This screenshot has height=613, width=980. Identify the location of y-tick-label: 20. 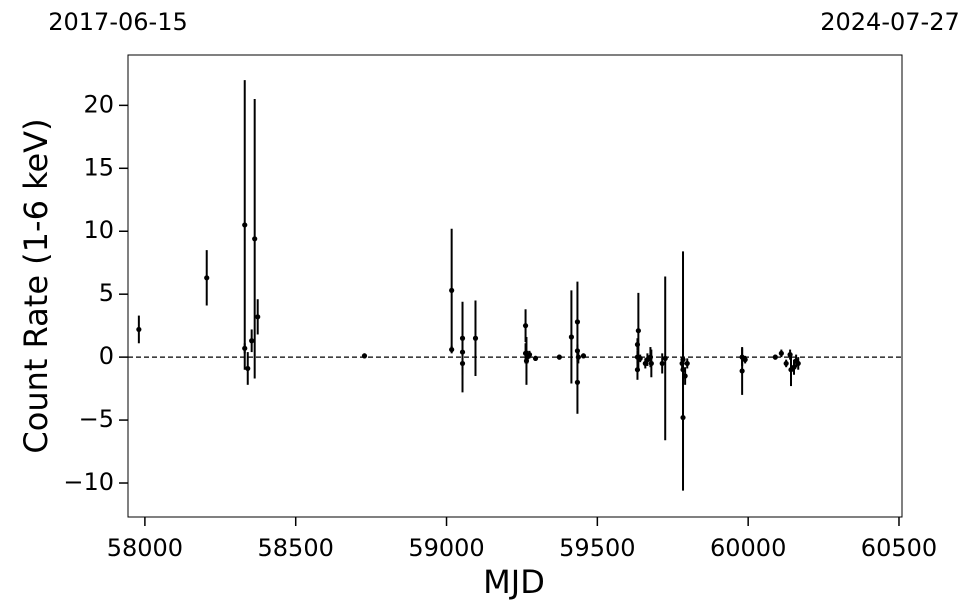
(98, 104).